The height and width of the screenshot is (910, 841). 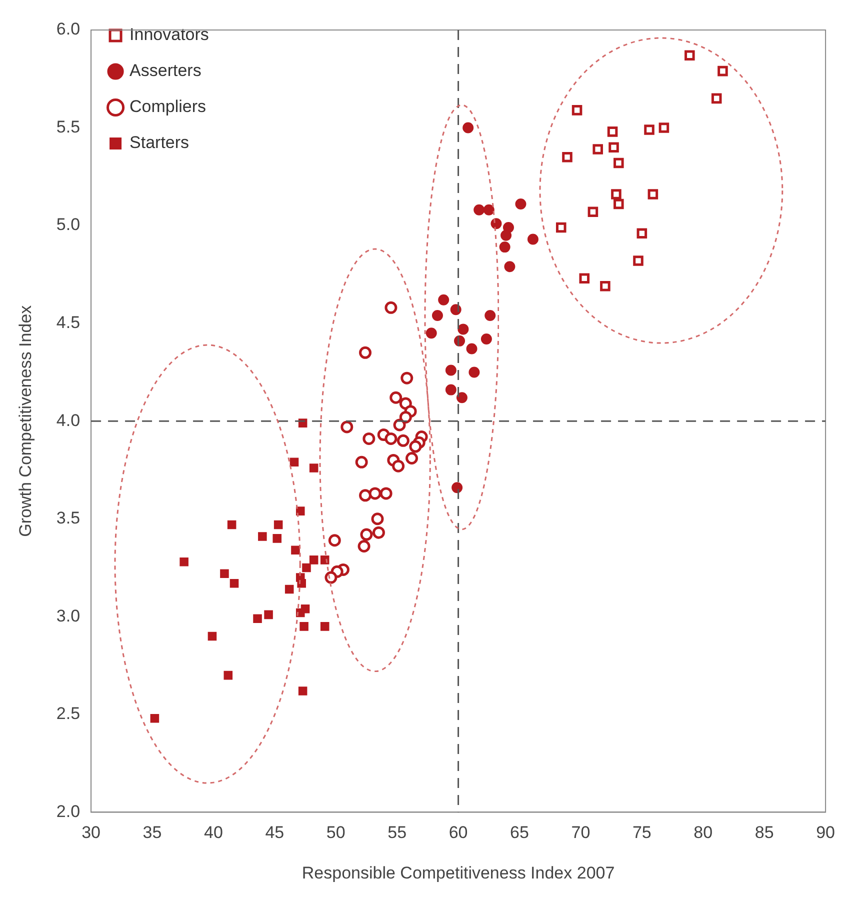 What do you see at coordinates (336, 832) in the screenshot?
I see `x-tick-label: 50` at bounding box center [336, 832].